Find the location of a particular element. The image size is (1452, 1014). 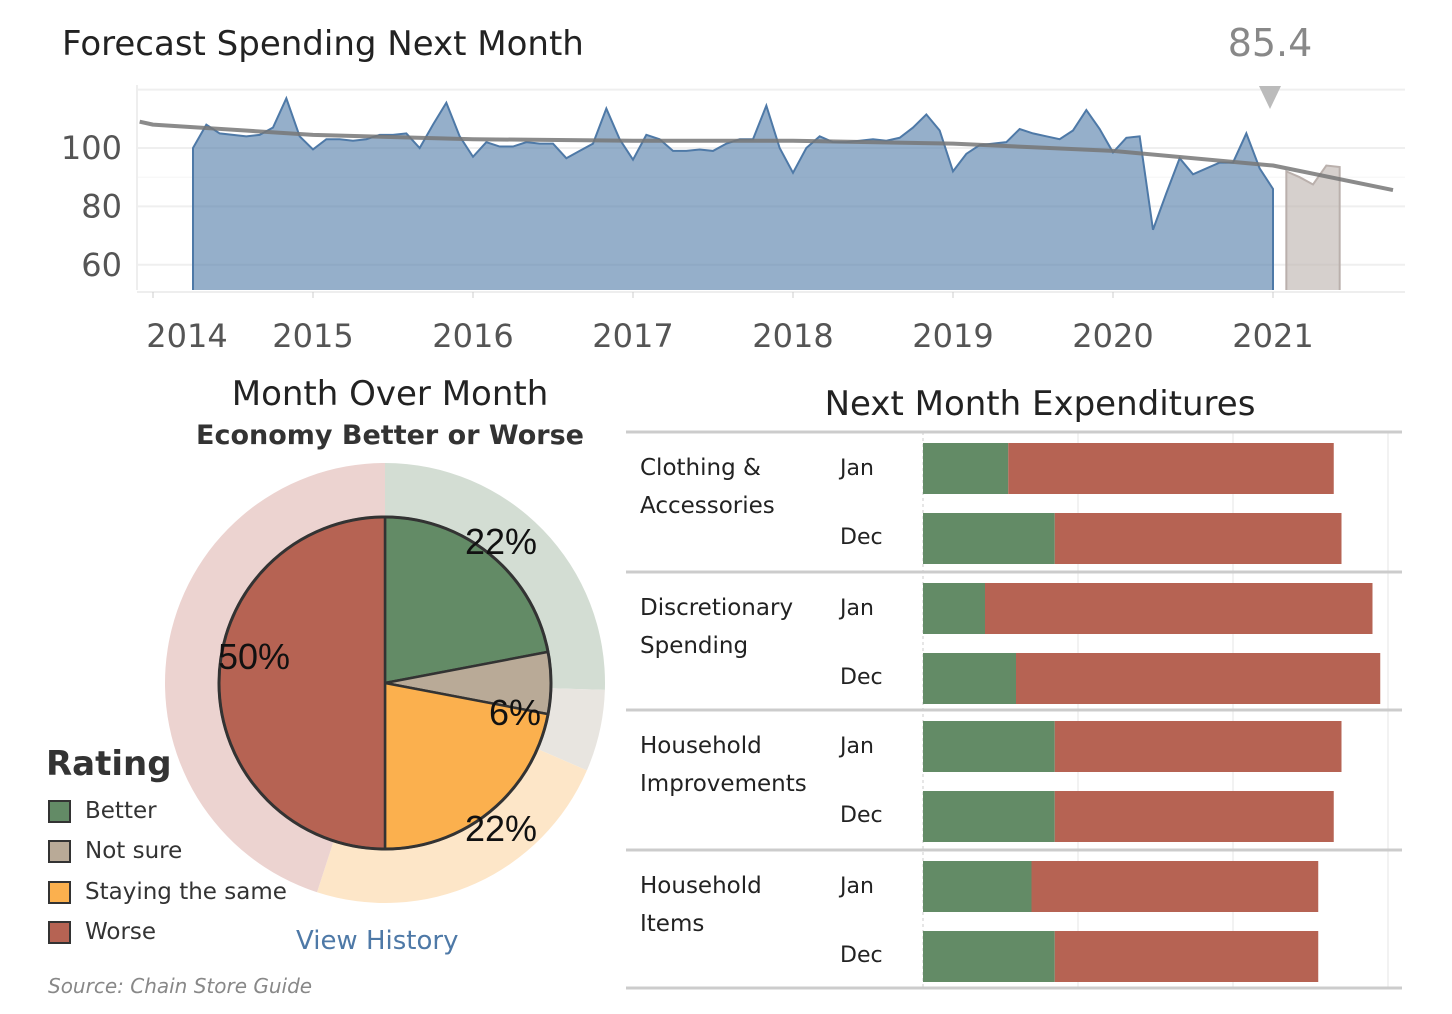

category-label-line: Items is located at coordinates (672, 924).